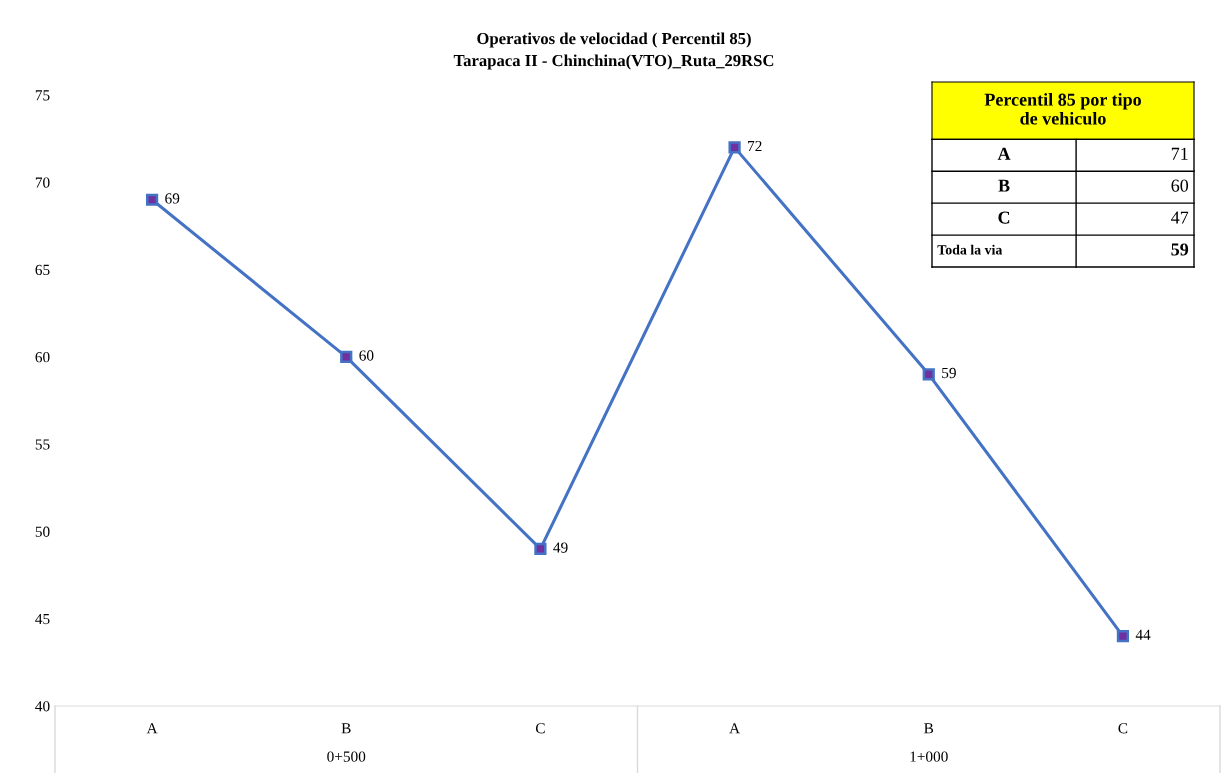 This screenshot has width=1228, height=773. Describe the element at coordinates (1004, 153) in the screenshot. I see `annotation: A` at that location.